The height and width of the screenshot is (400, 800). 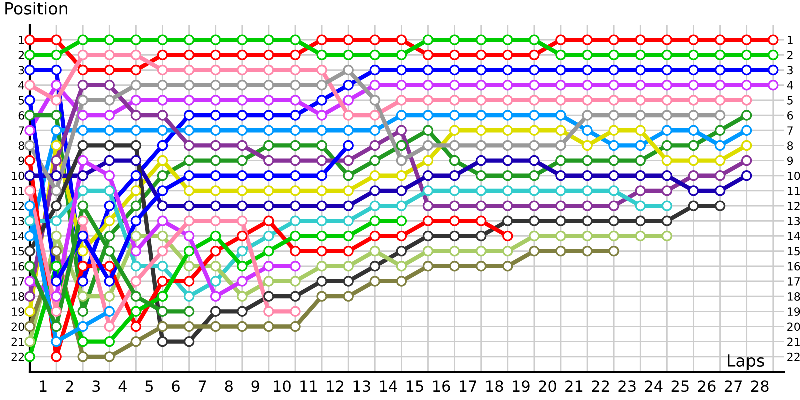 I want to click on y2-tick-label: 20, so click(x=794, y=327).